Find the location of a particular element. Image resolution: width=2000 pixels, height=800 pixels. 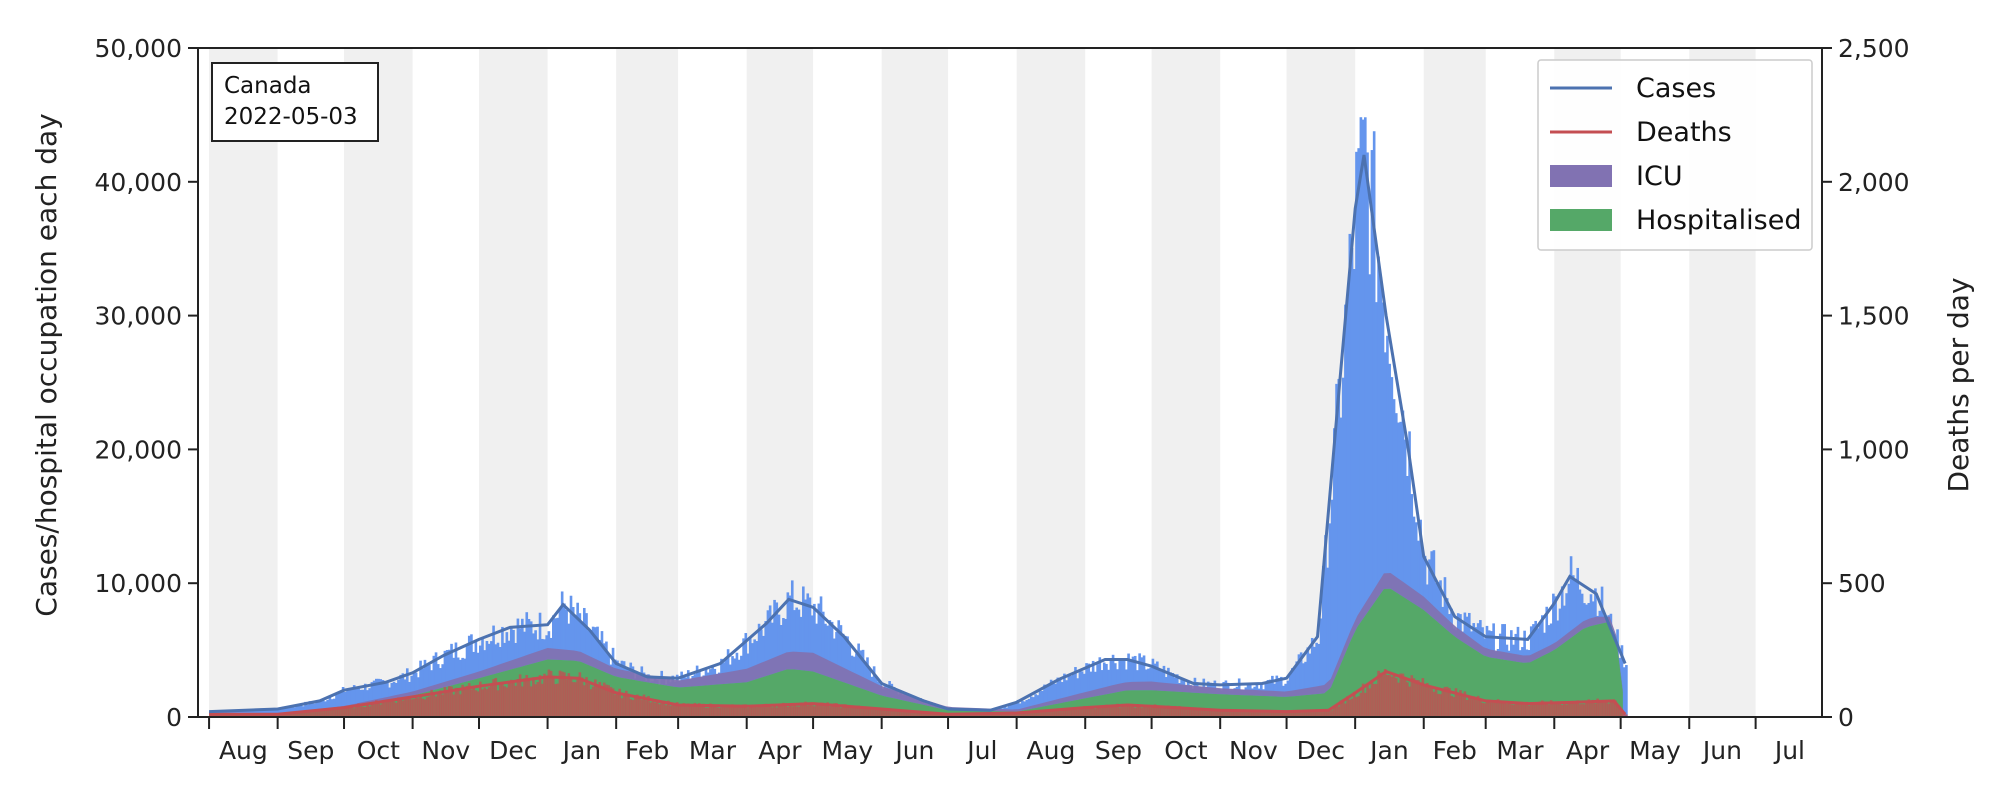

y-tick-label-right: 2,000 is located at coordinates (1874, 182).